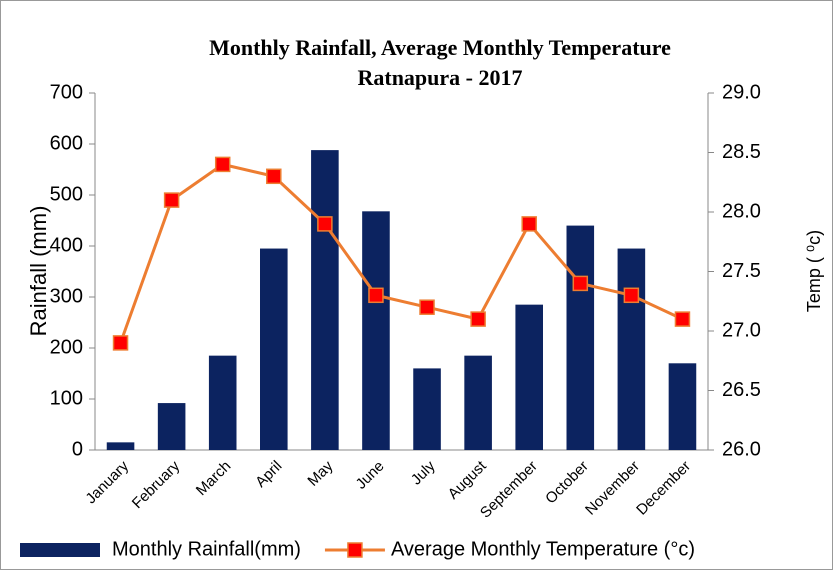 This screenshot has height=570, width=833. Describe the element at coordinates (66, 143) in the screenshot. I see `y-tick-label: 600` at that location.